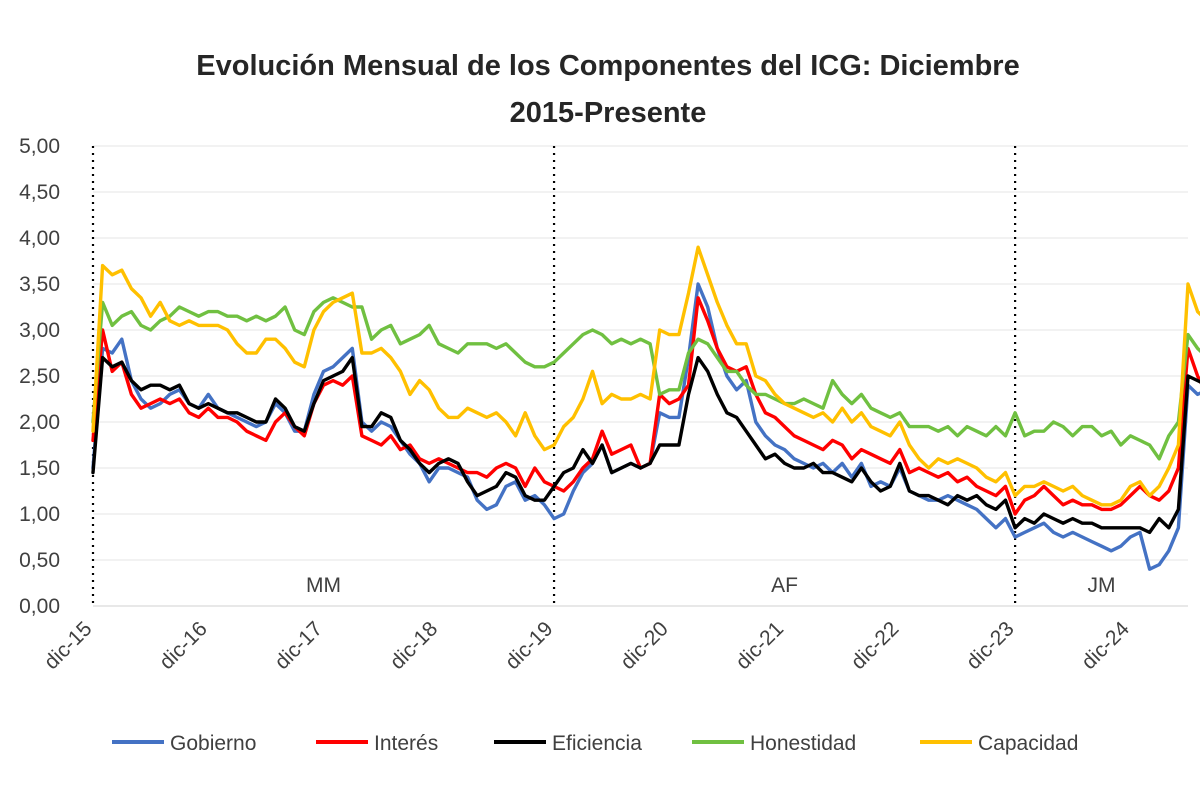 The image size is (1200, 800). I want to click on legend-label-interés: Interés, so click(406, 743).